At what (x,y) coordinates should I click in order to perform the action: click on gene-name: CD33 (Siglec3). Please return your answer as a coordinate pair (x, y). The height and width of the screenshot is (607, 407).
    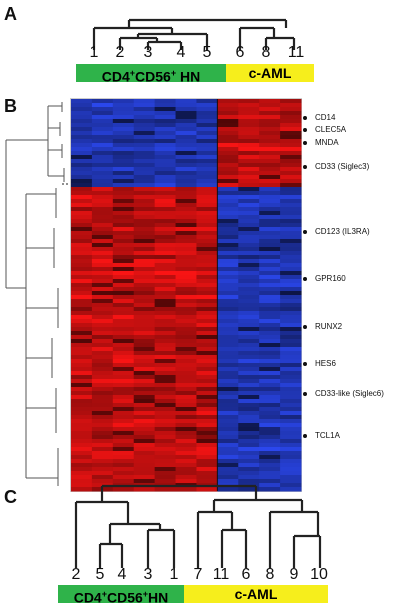
    Looking at the image, I should click on (342, 166).